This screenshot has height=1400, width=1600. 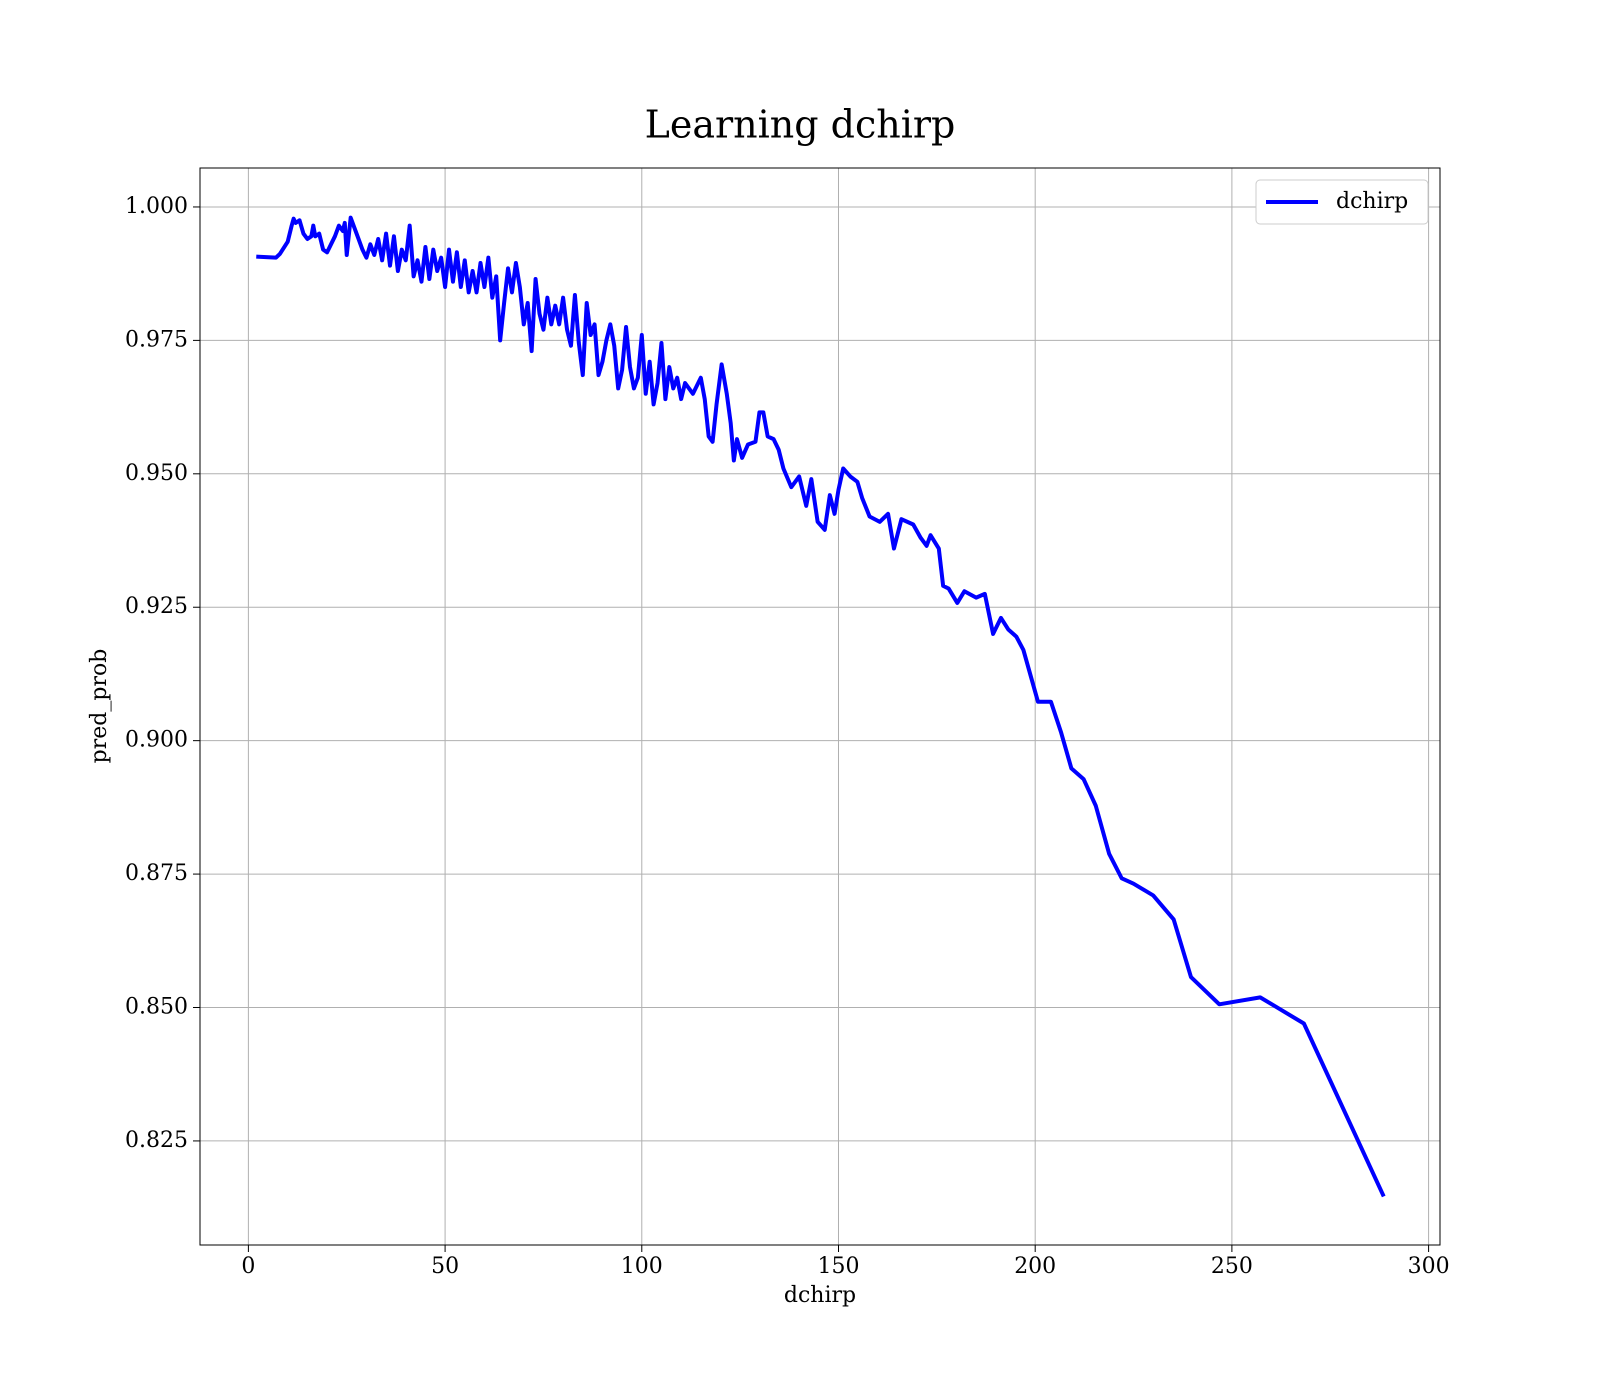 I want to click on x-tick-label: 150, so click(x=838, y=1266).